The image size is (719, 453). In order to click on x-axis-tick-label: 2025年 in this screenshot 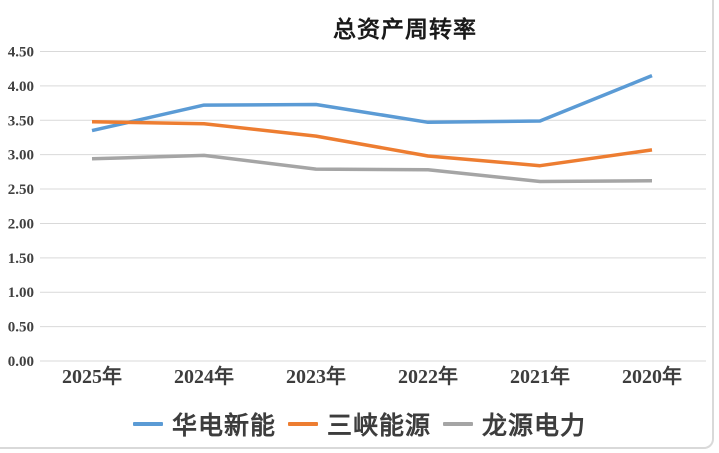, I will do `click(92, 376)`.